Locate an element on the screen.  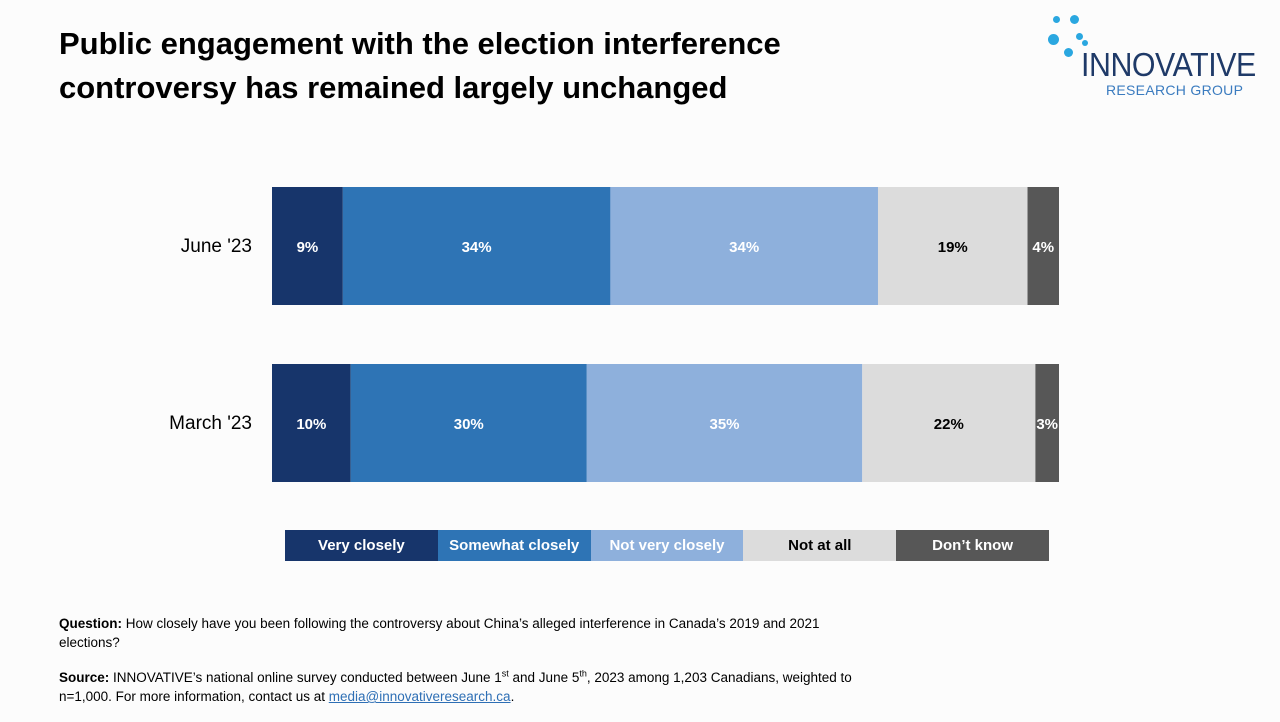
legend-item: Not at all is located at coordinates (820, 545).